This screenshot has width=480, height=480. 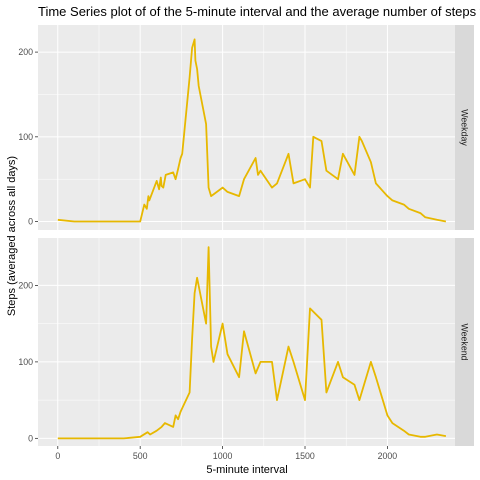 I want to click on x-tick-label: 2000, so click(x=388, y=456).